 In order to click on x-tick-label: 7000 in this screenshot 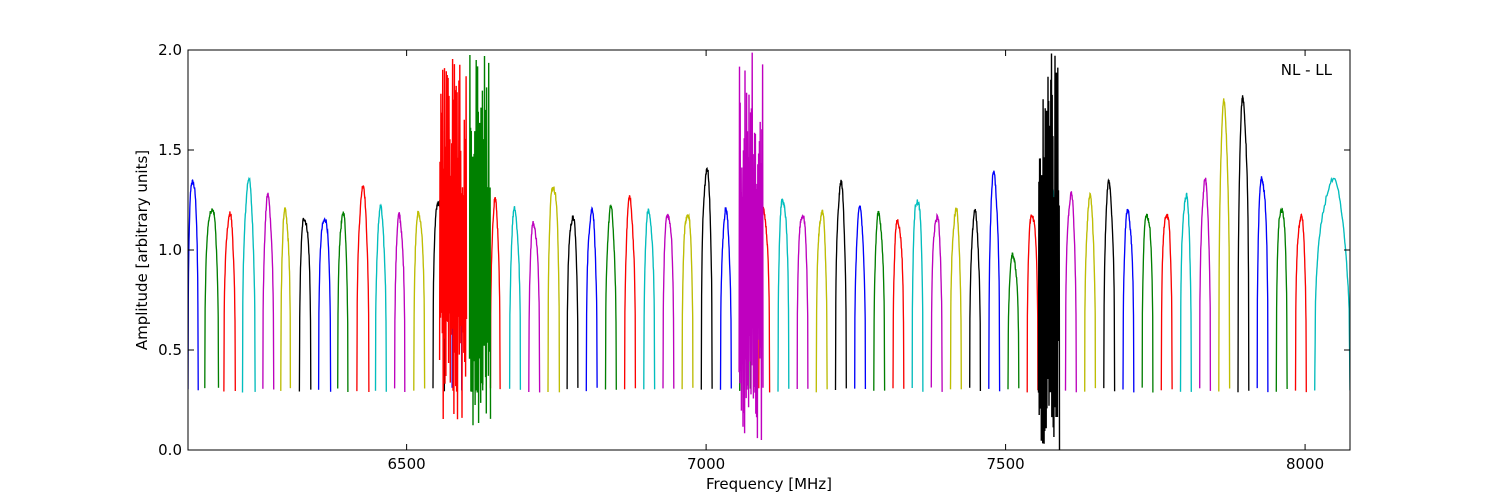, I will do `click(706, 464)`.